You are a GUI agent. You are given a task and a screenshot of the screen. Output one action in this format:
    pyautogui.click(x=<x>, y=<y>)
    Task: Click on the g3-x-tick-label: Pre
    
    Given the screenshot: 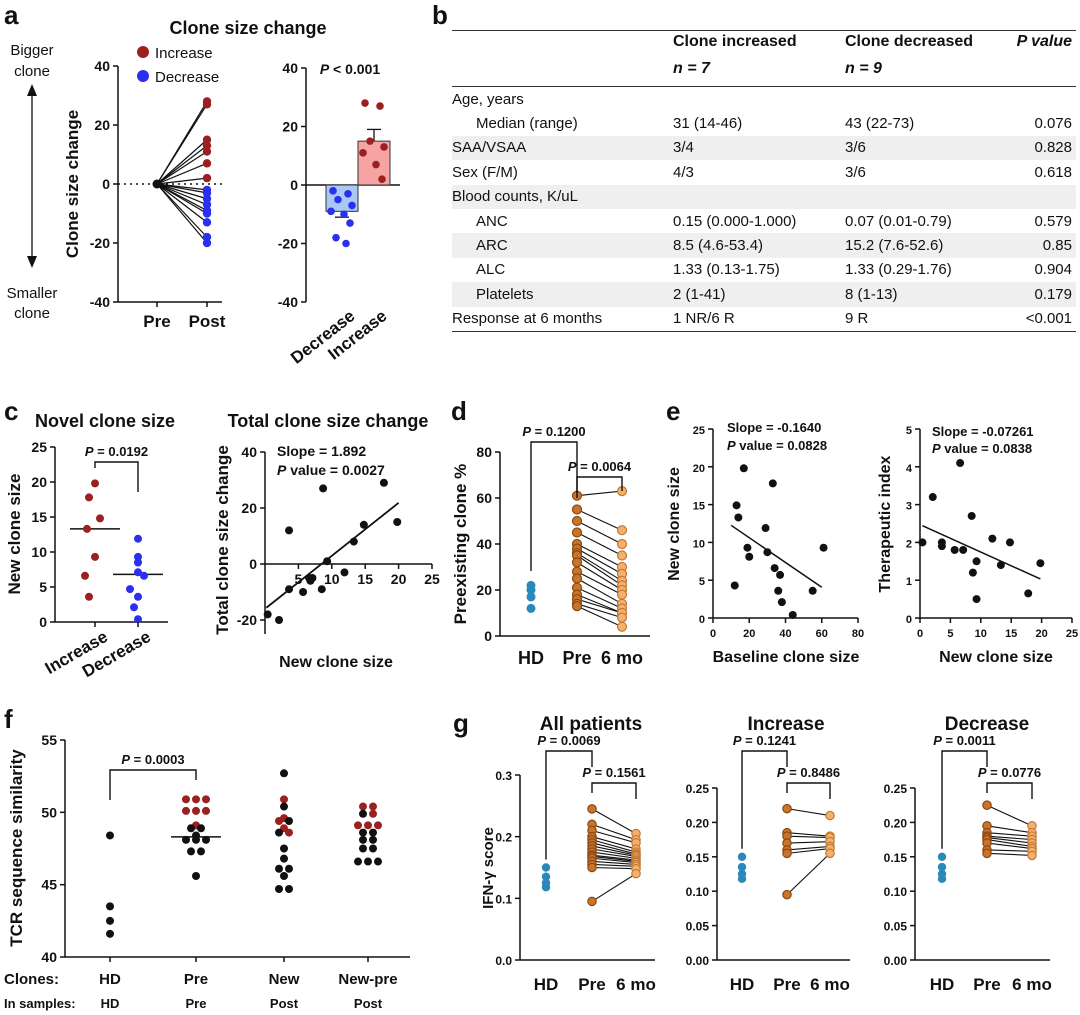 What is the action you would take?
    pyautogui.click(x=986, y=984)
    